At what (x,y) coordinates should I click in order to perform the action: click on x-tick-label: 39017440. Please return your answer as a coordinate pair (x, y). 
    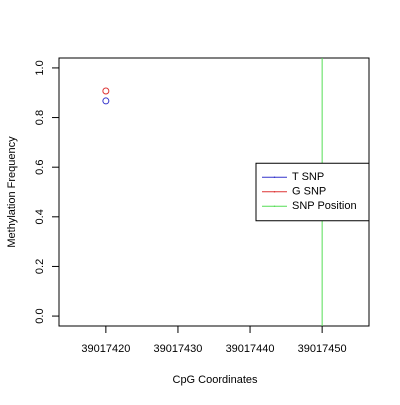
    Looking at the image, I should click on (250, 349).